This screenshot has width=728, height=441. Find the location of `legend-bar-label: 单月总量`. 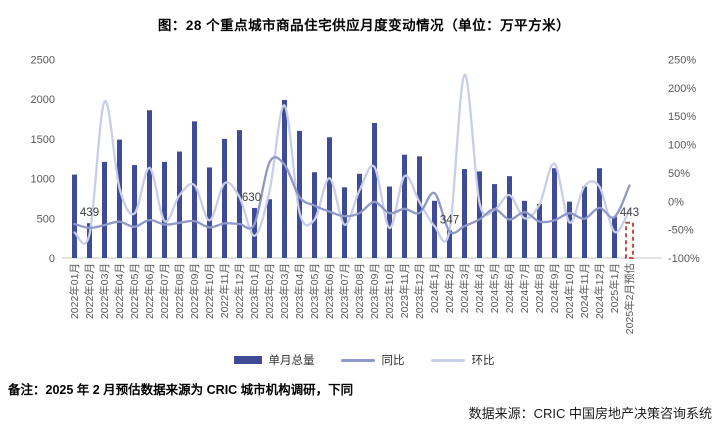

legend-bar-label: 单月总量 is located at coordinates (291, 361).